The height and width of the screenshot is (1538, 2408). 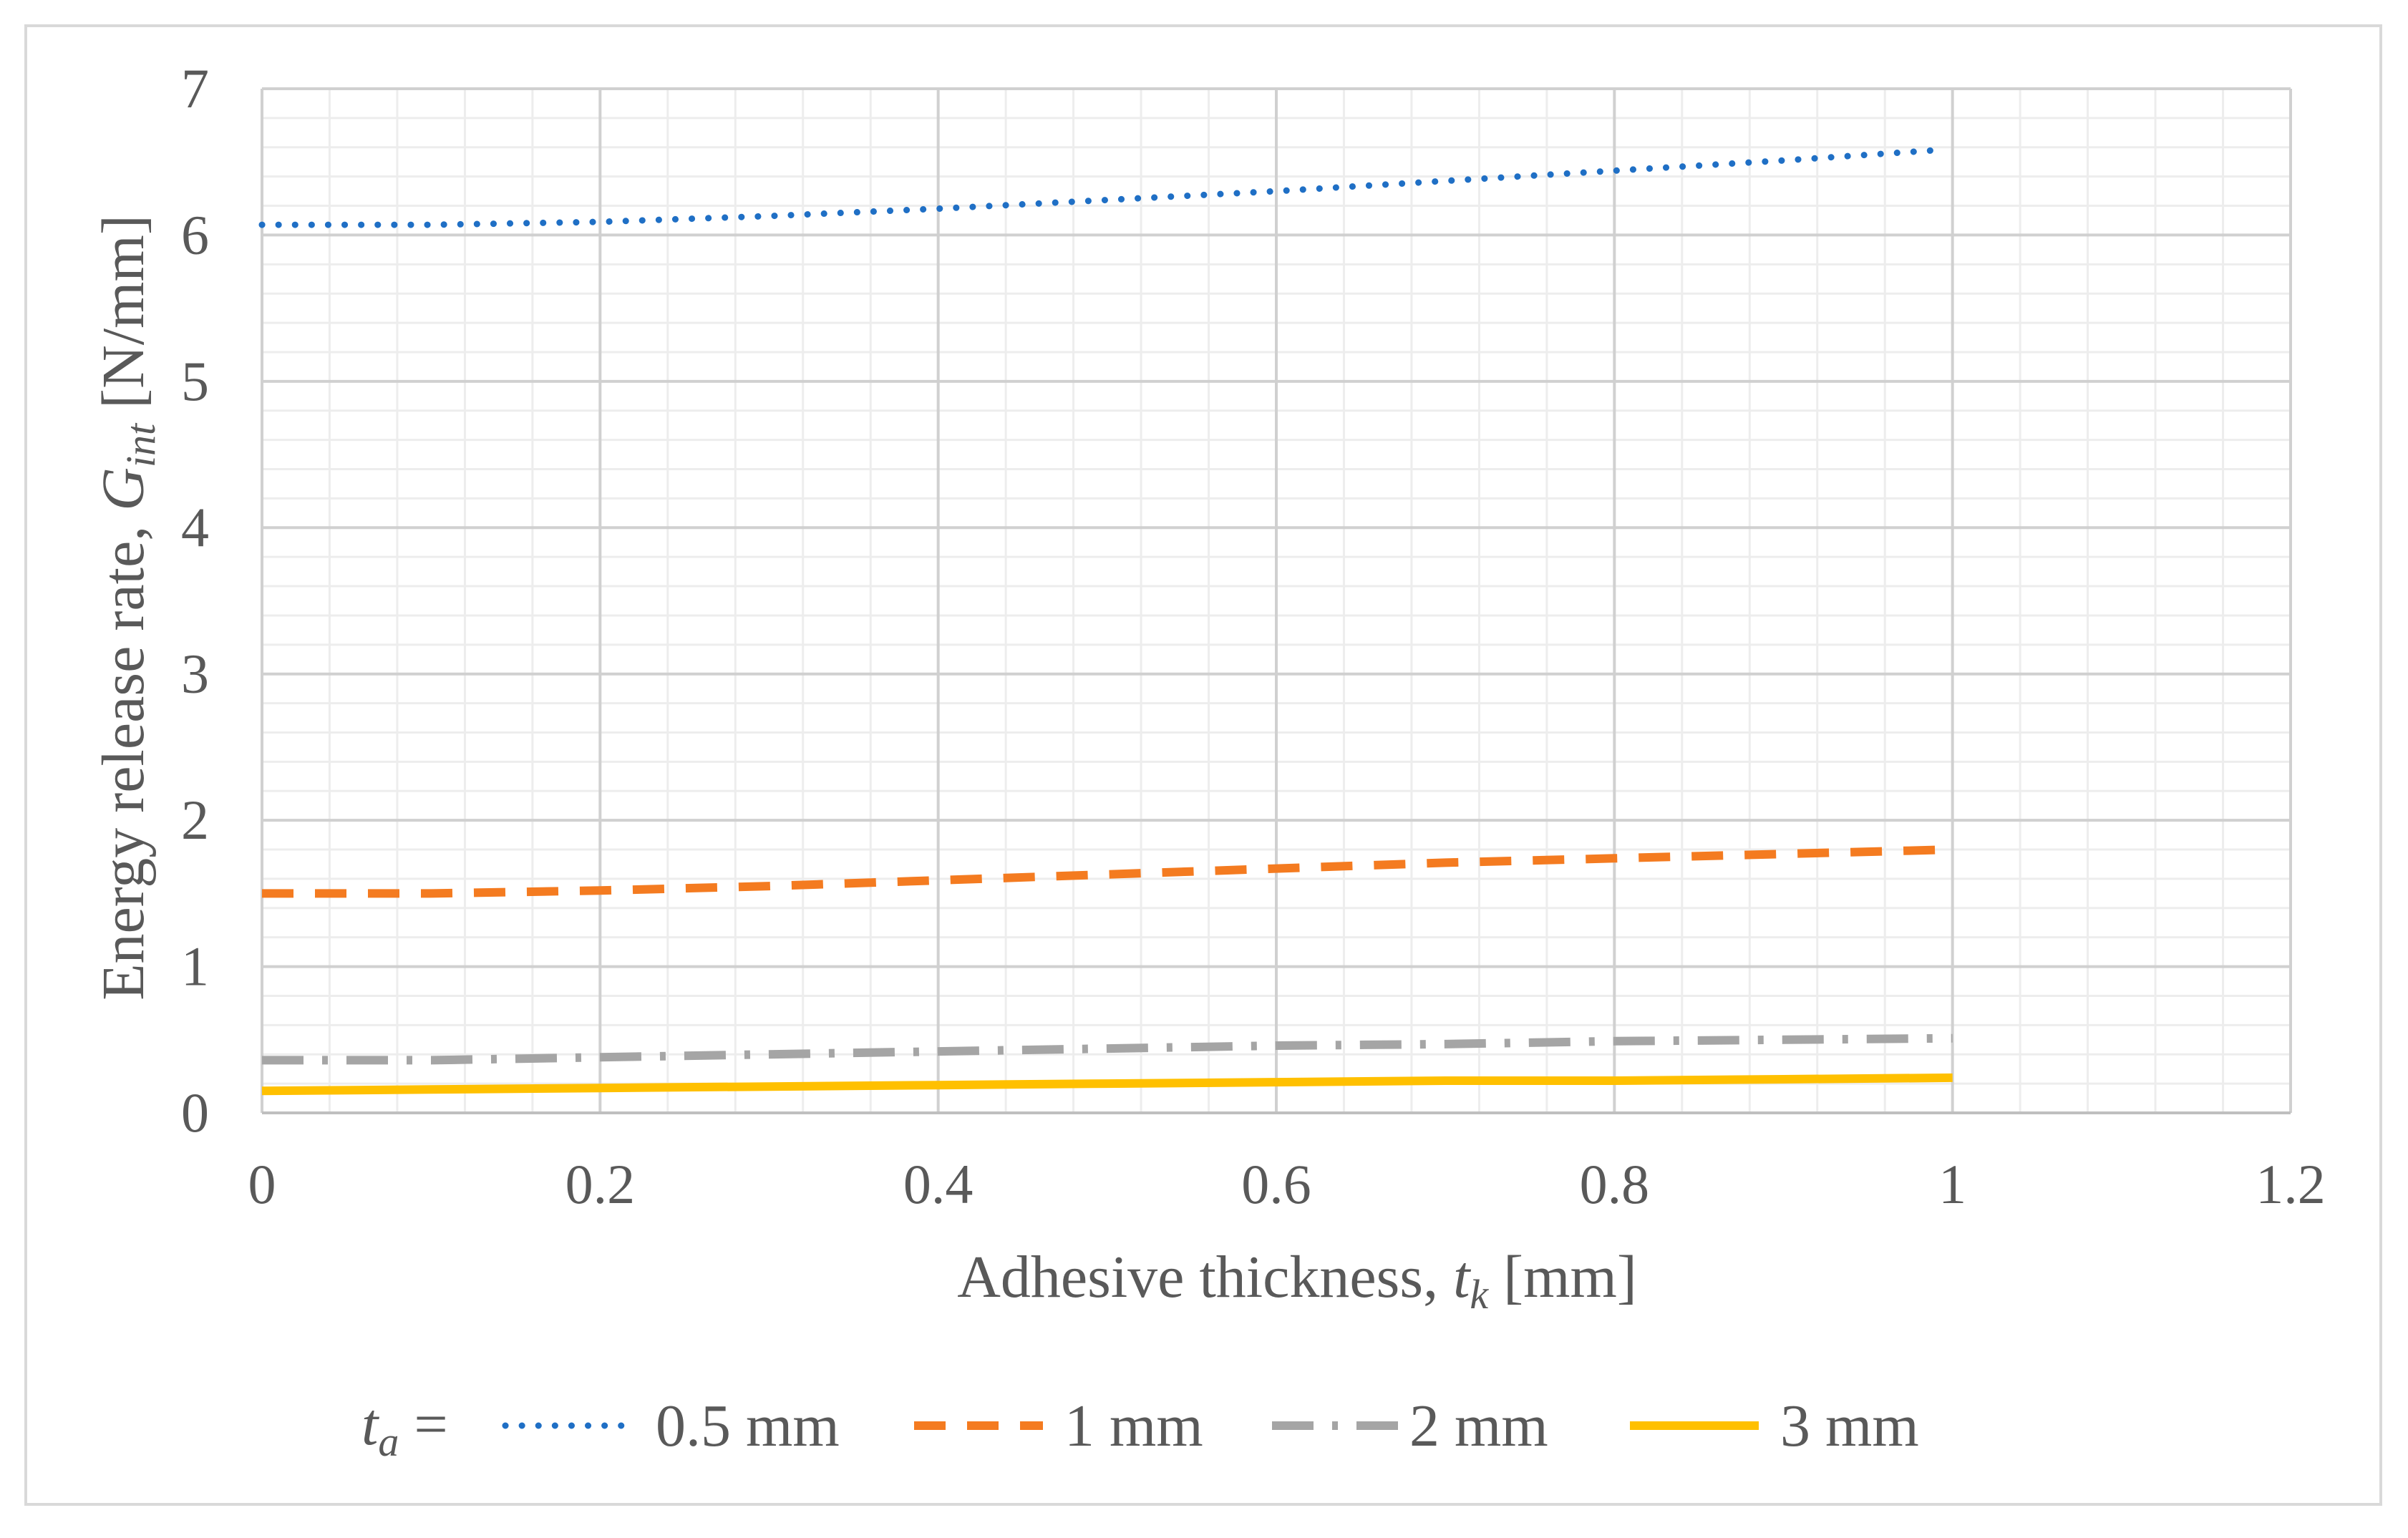 What do you see at coordinates (2291, 1184) in the screenshot?
I see `x-tick-label: 1.2` at bounding box center [2291, 1184].